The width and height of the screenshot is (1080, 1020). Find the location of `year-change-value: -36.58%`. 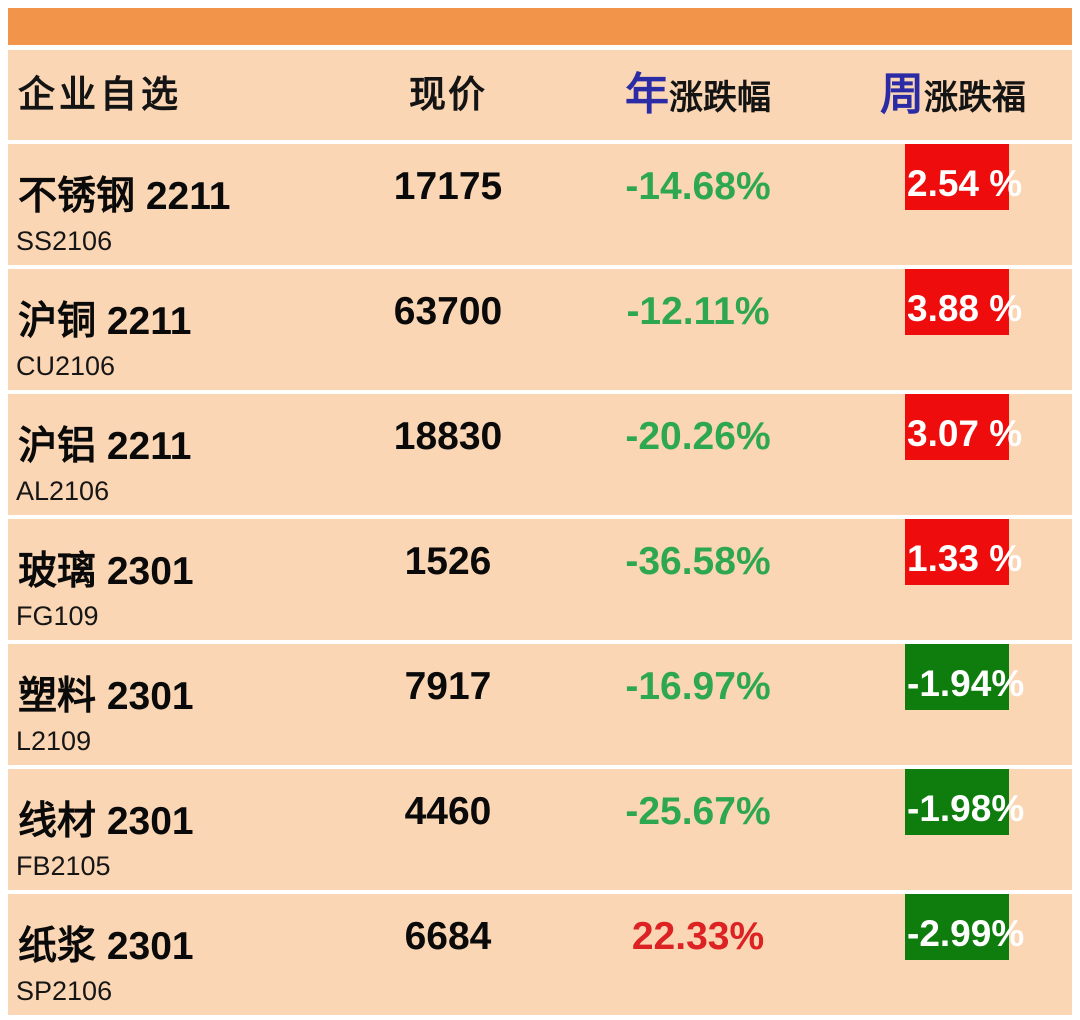

year-change-value: -36.58% is located at coordinates (698, 561).